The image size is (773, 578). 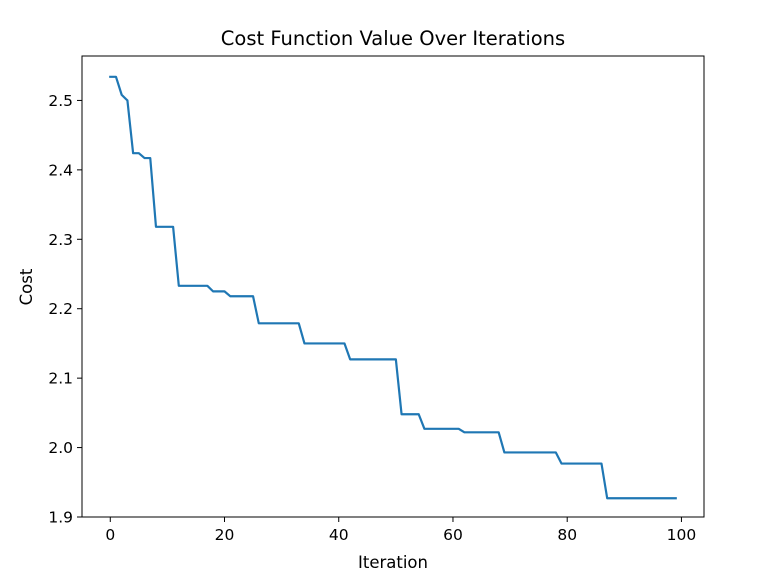 What do you see at coordinates (60, 170) in the screenshot?
I see `y-tick-label: 2.4` at bounding box center [60, 170].